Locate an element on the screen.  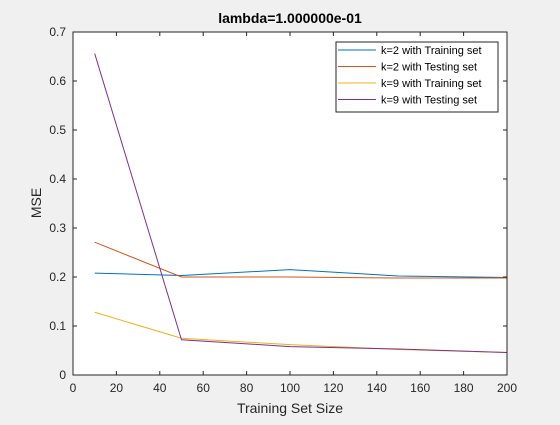
y-tick-label: 0.4 is located at coordinates (57, 179).